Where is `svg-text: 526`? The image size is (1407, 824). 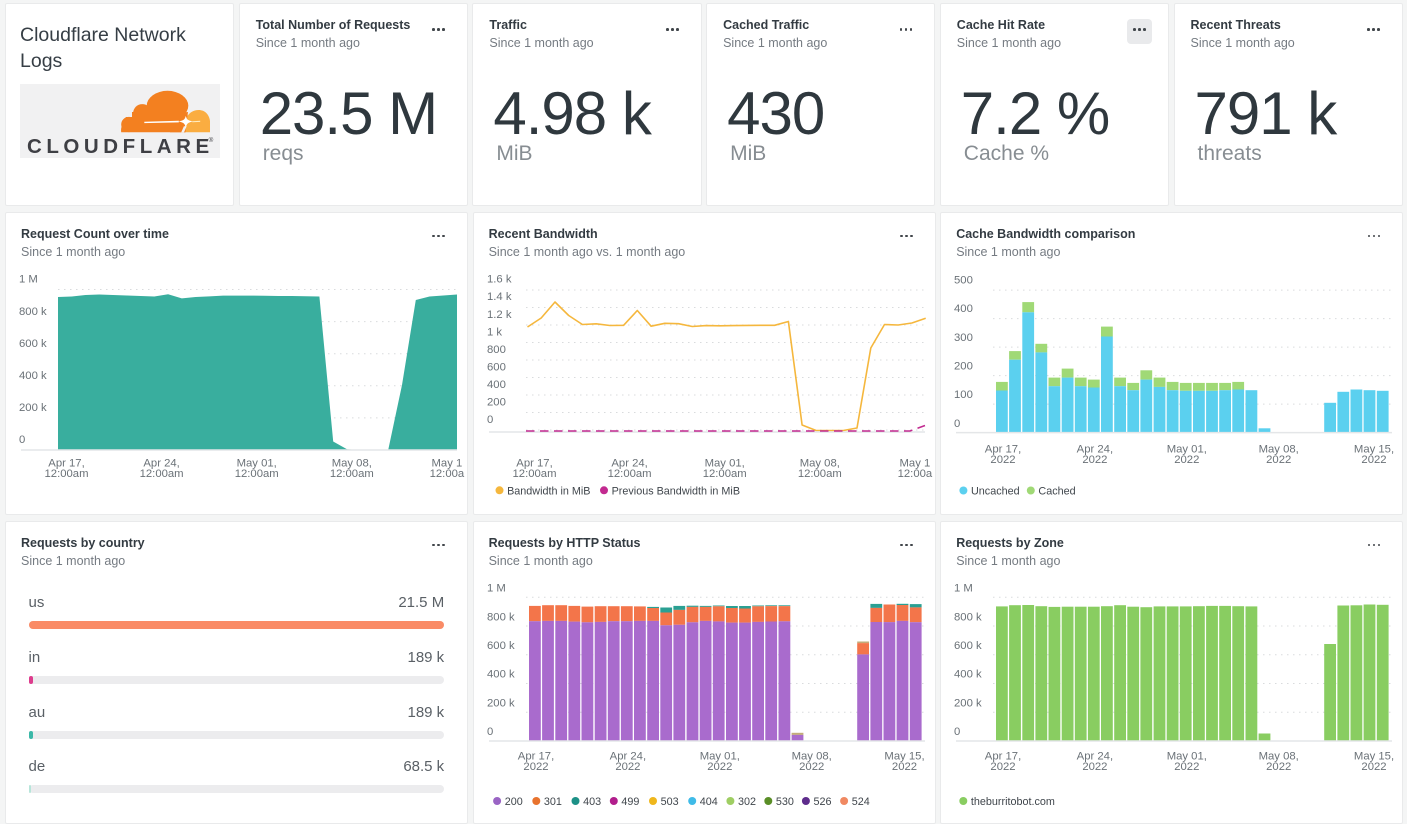
svg-text: 526 is located at coordinates (822, 802).